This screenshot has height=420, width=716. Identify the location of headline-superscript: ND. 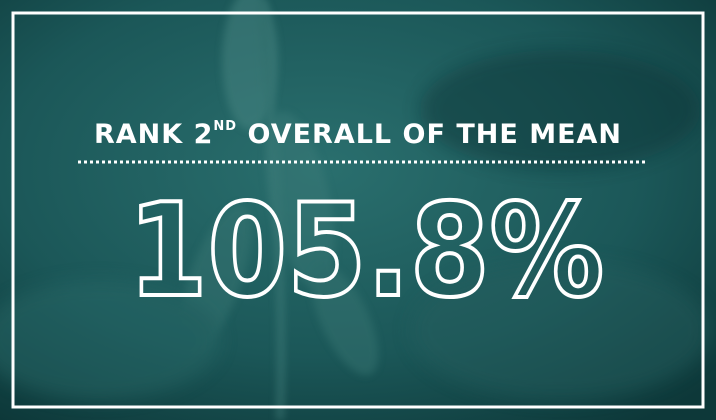
(225, 126).